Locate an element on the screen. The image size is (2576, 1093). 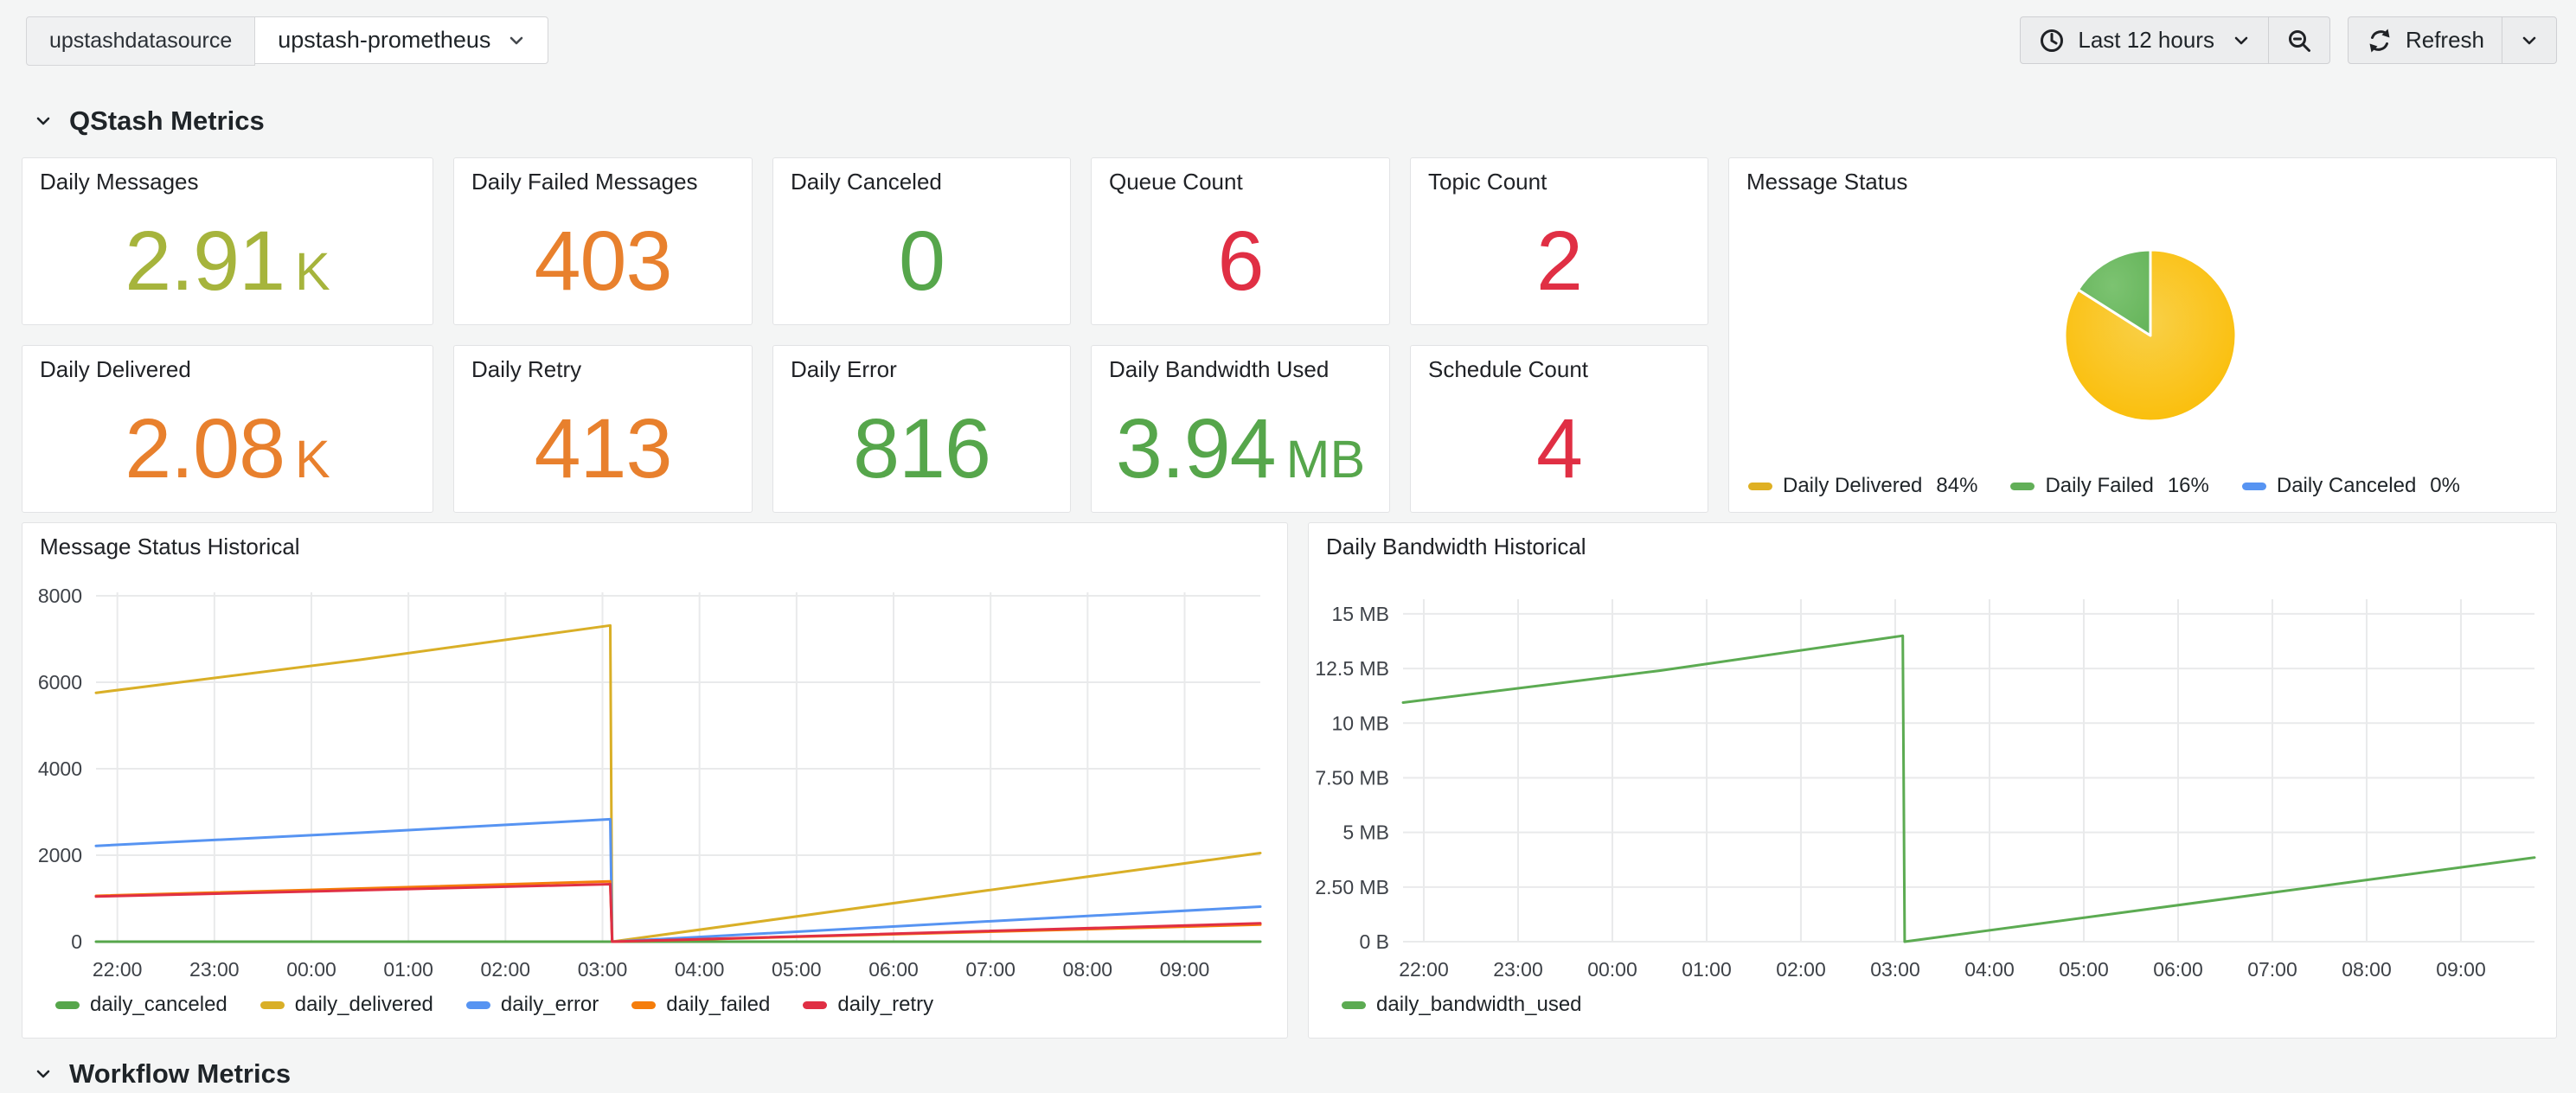
refresh-interval-button is located at coordinates (2529, 40).